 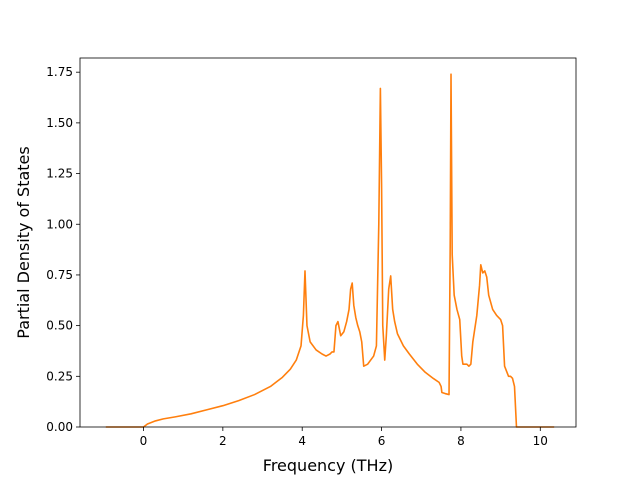 I want to click on y-tick-label: 0.25, so click(x=59, y=376).